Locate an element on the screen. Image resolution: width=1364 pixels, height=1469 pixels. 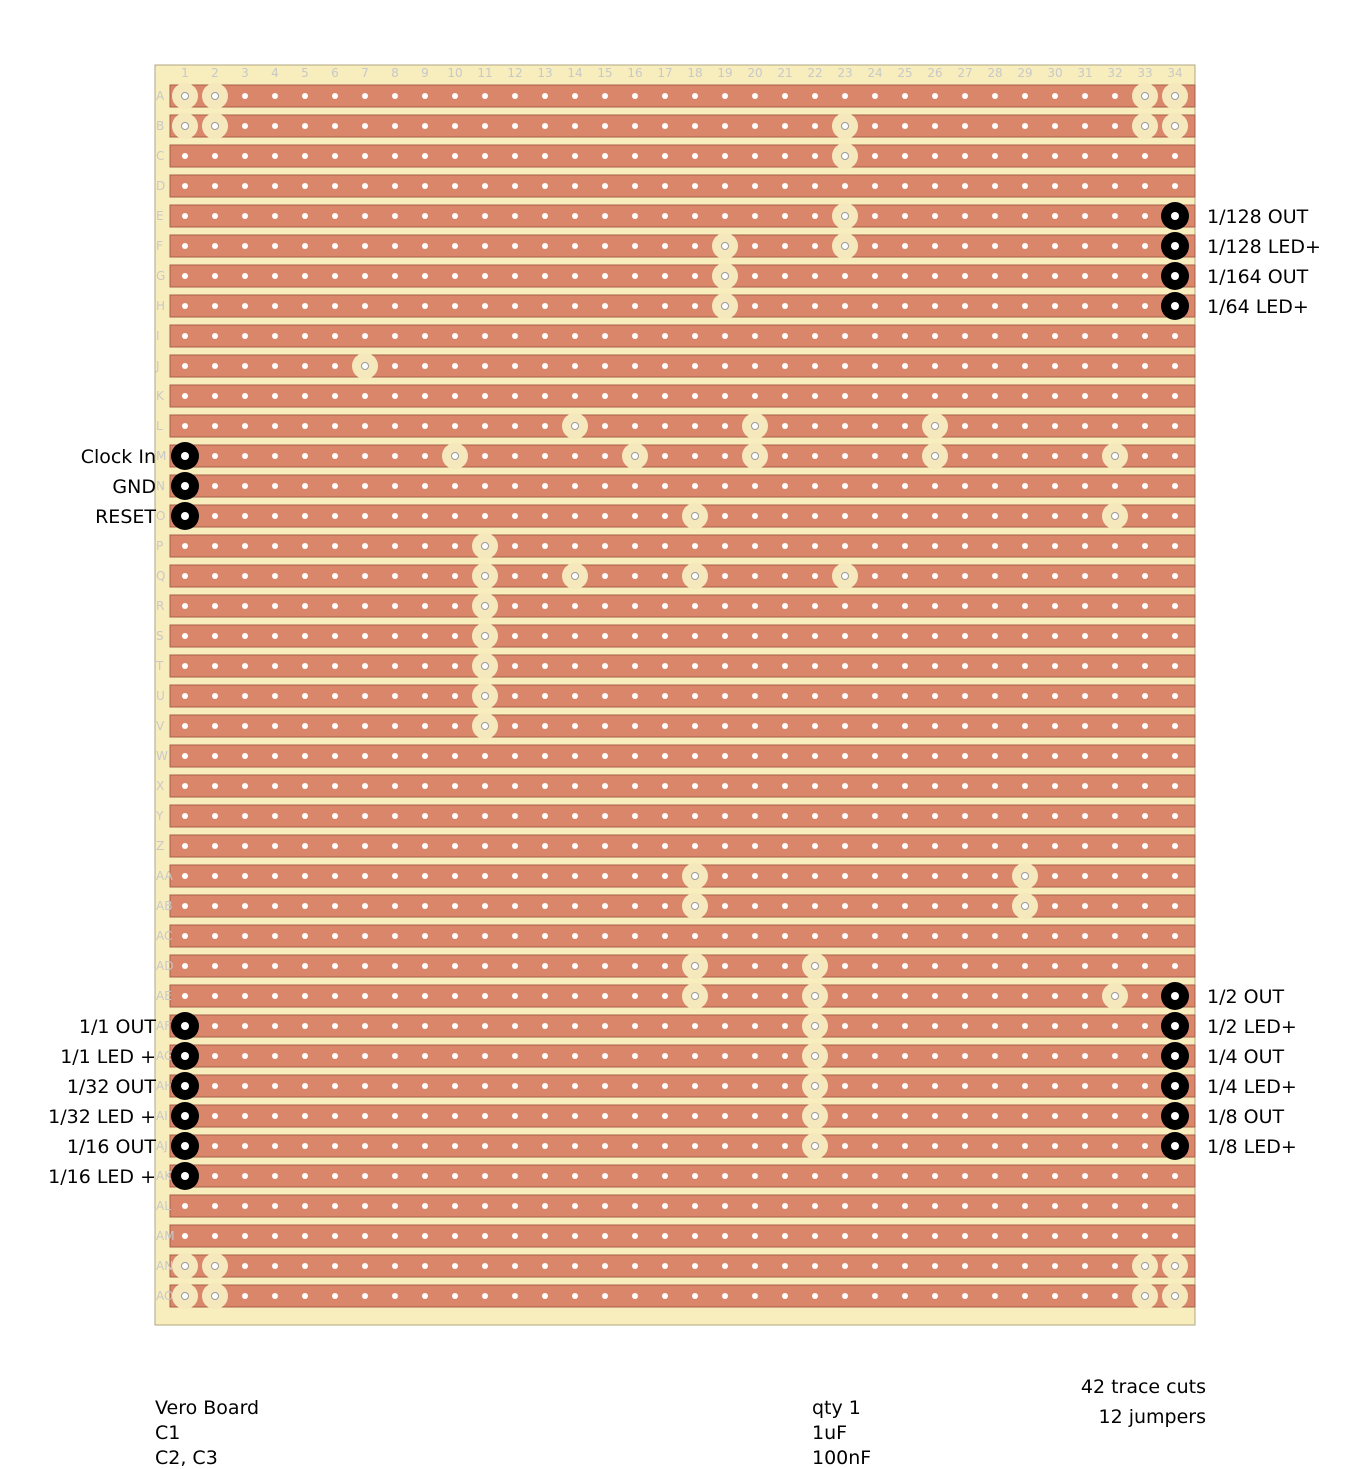
row-label: AJ is located at coordinates (162, 1146).